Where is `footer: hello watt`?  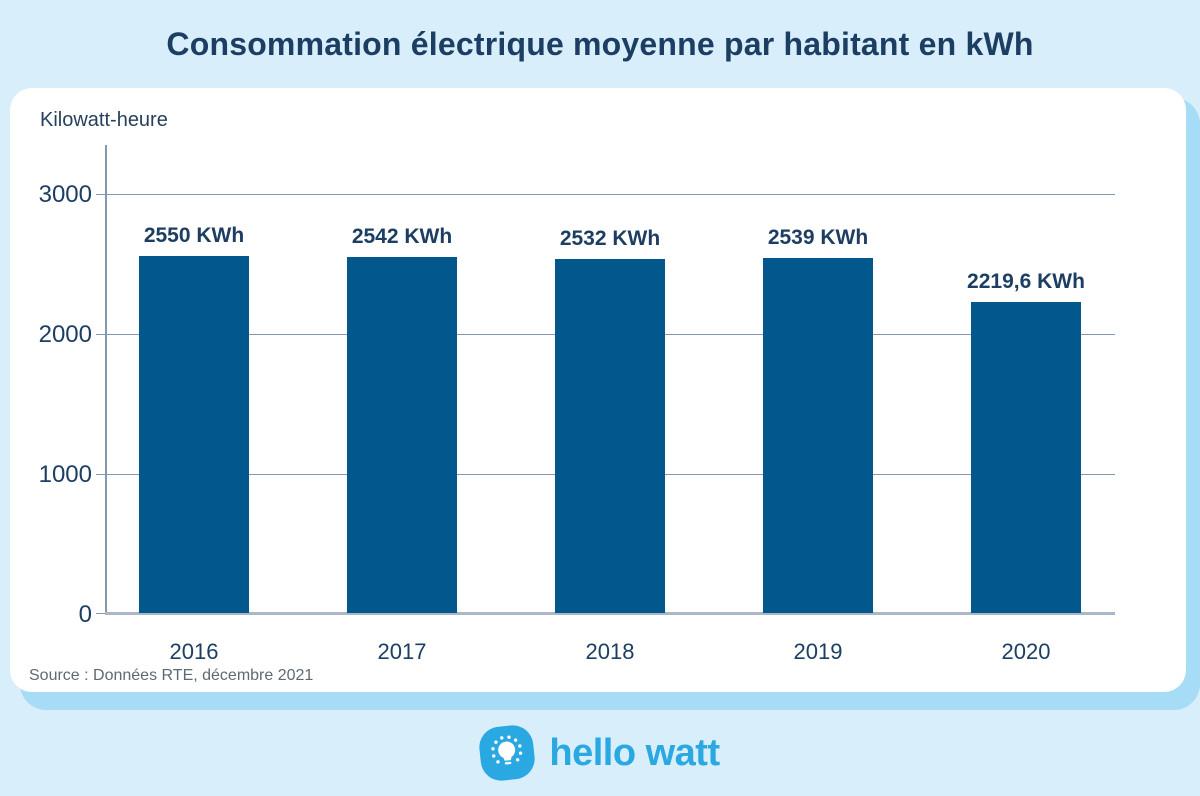 footer: hello watt is located at coordinates (600, 753).